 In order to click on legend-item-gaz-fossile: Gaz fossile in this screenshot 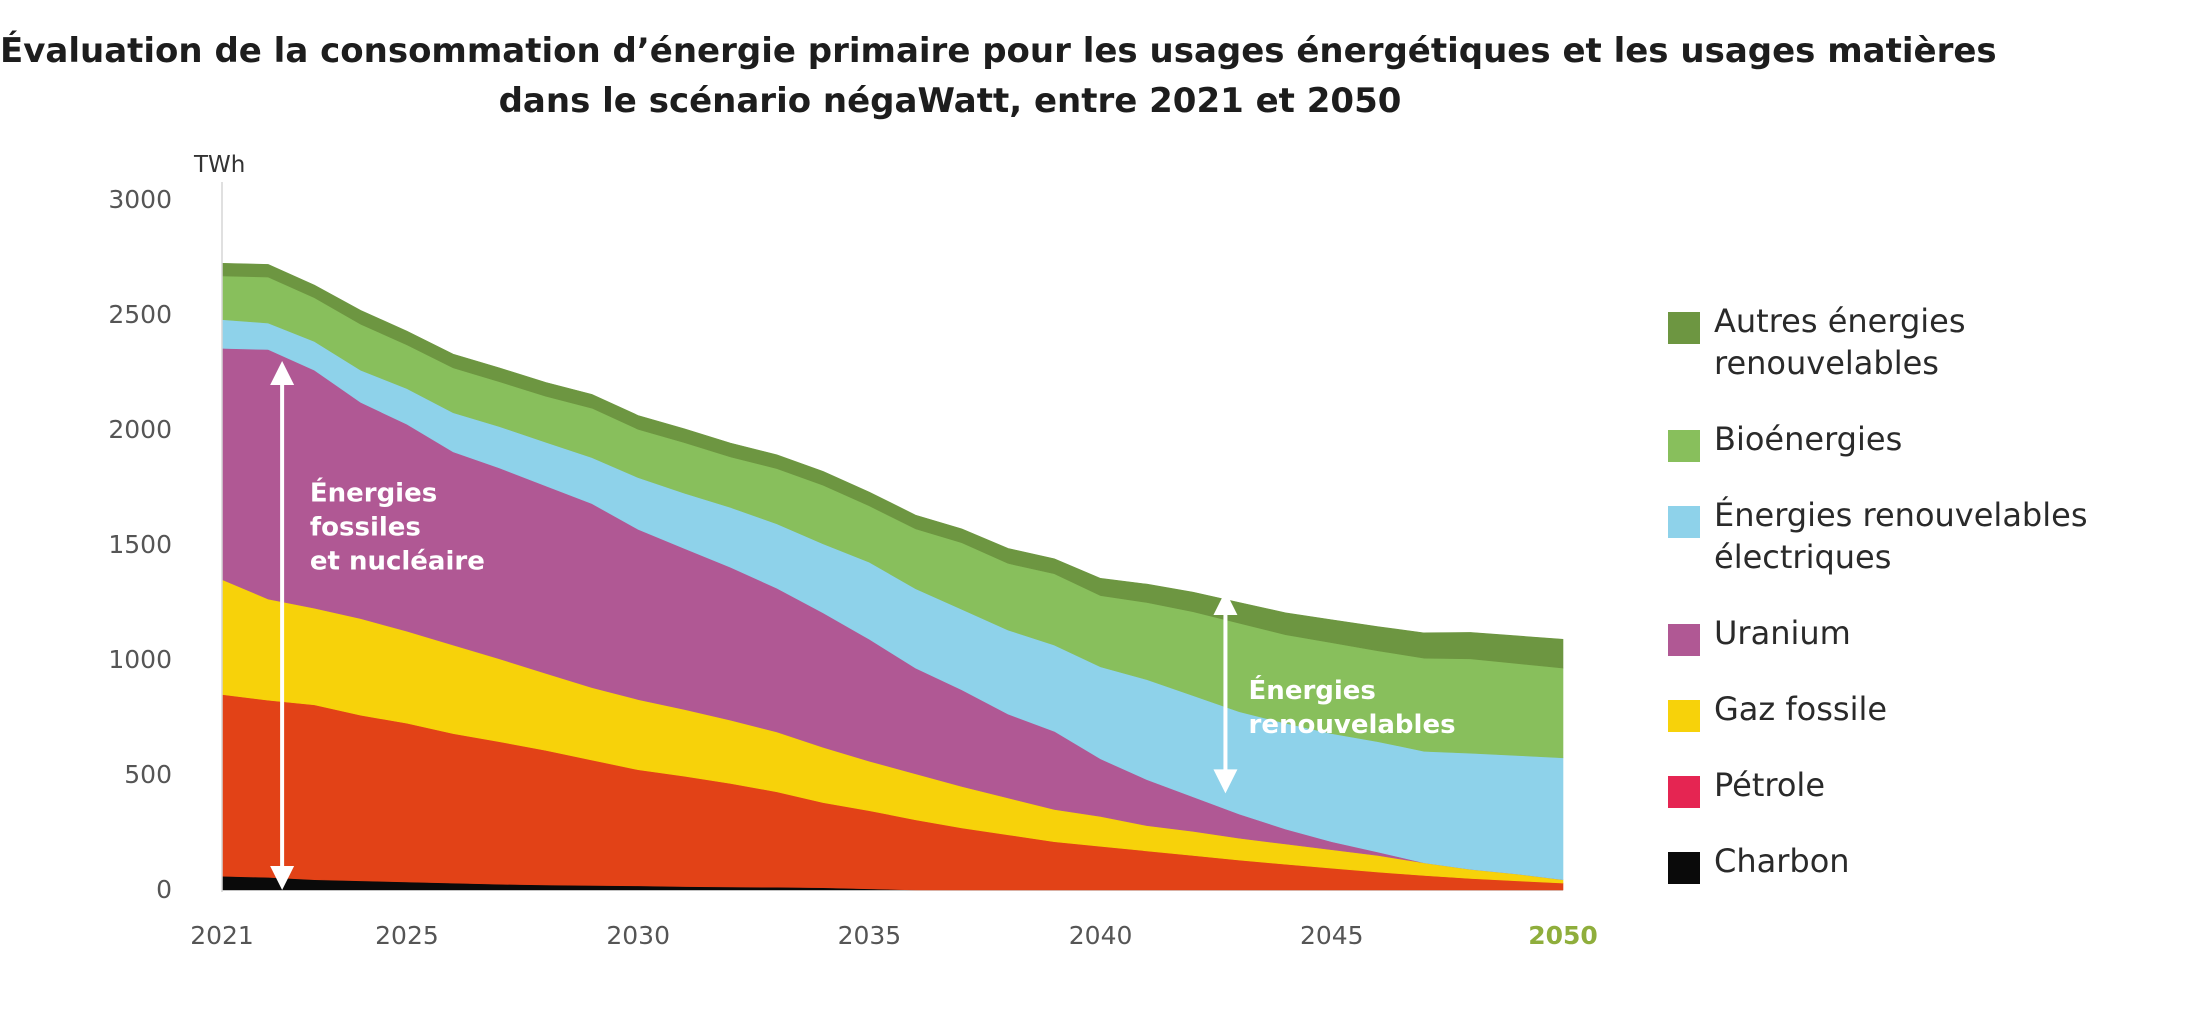, I will do `click(1928, 718)`.